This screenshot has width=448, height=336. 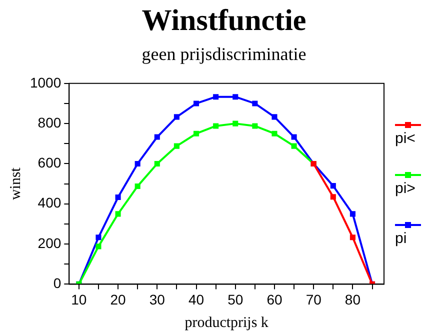 What do you see at coordinates (352, 299) in the screenshot?
I see `x-tick-label: 80` at bounding box center [352, 299].